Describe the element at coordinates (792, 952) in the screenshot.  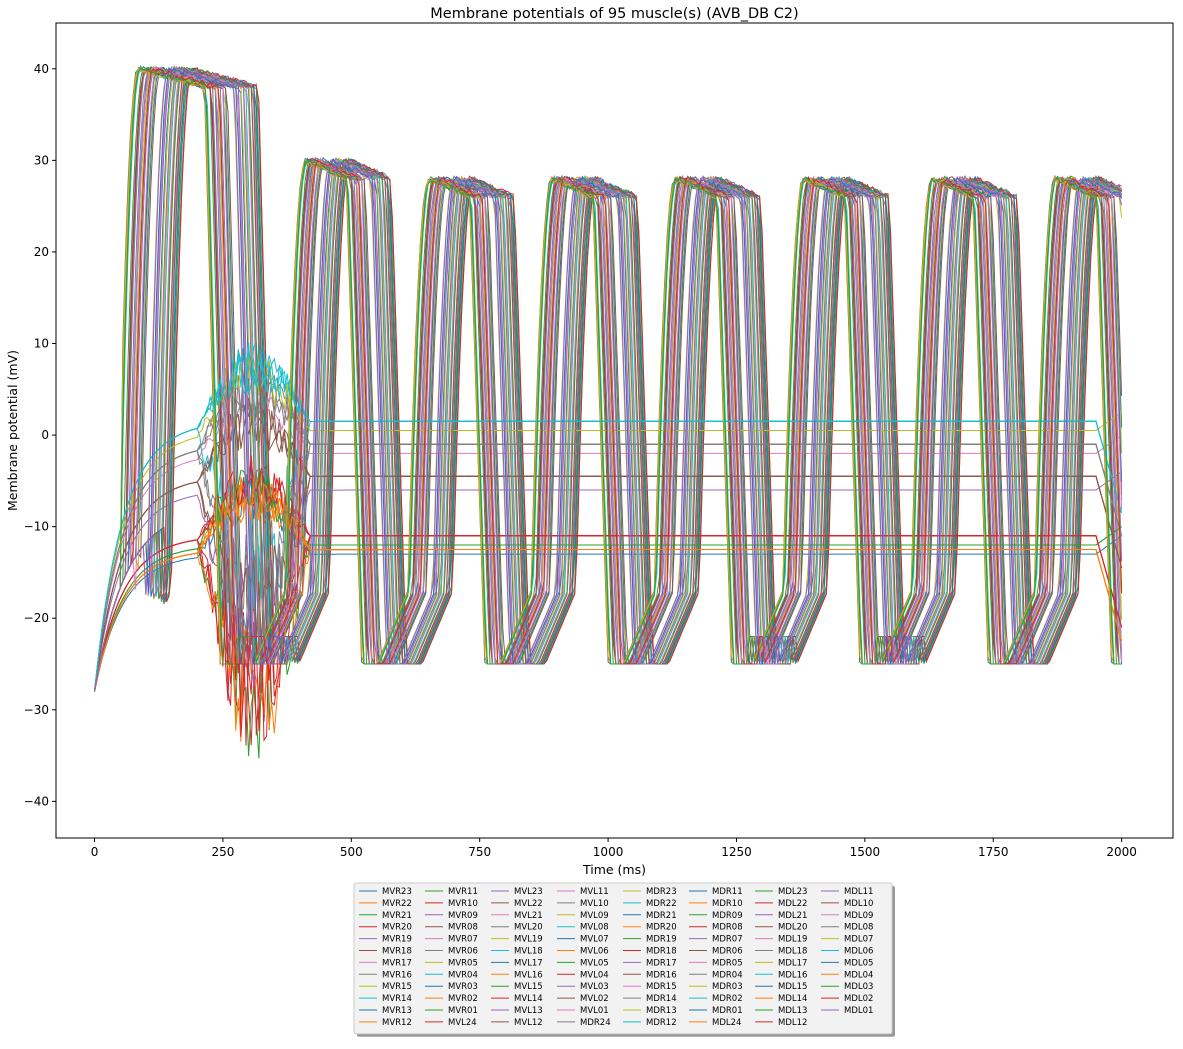
I see `legend-label: MDL18` at that location.